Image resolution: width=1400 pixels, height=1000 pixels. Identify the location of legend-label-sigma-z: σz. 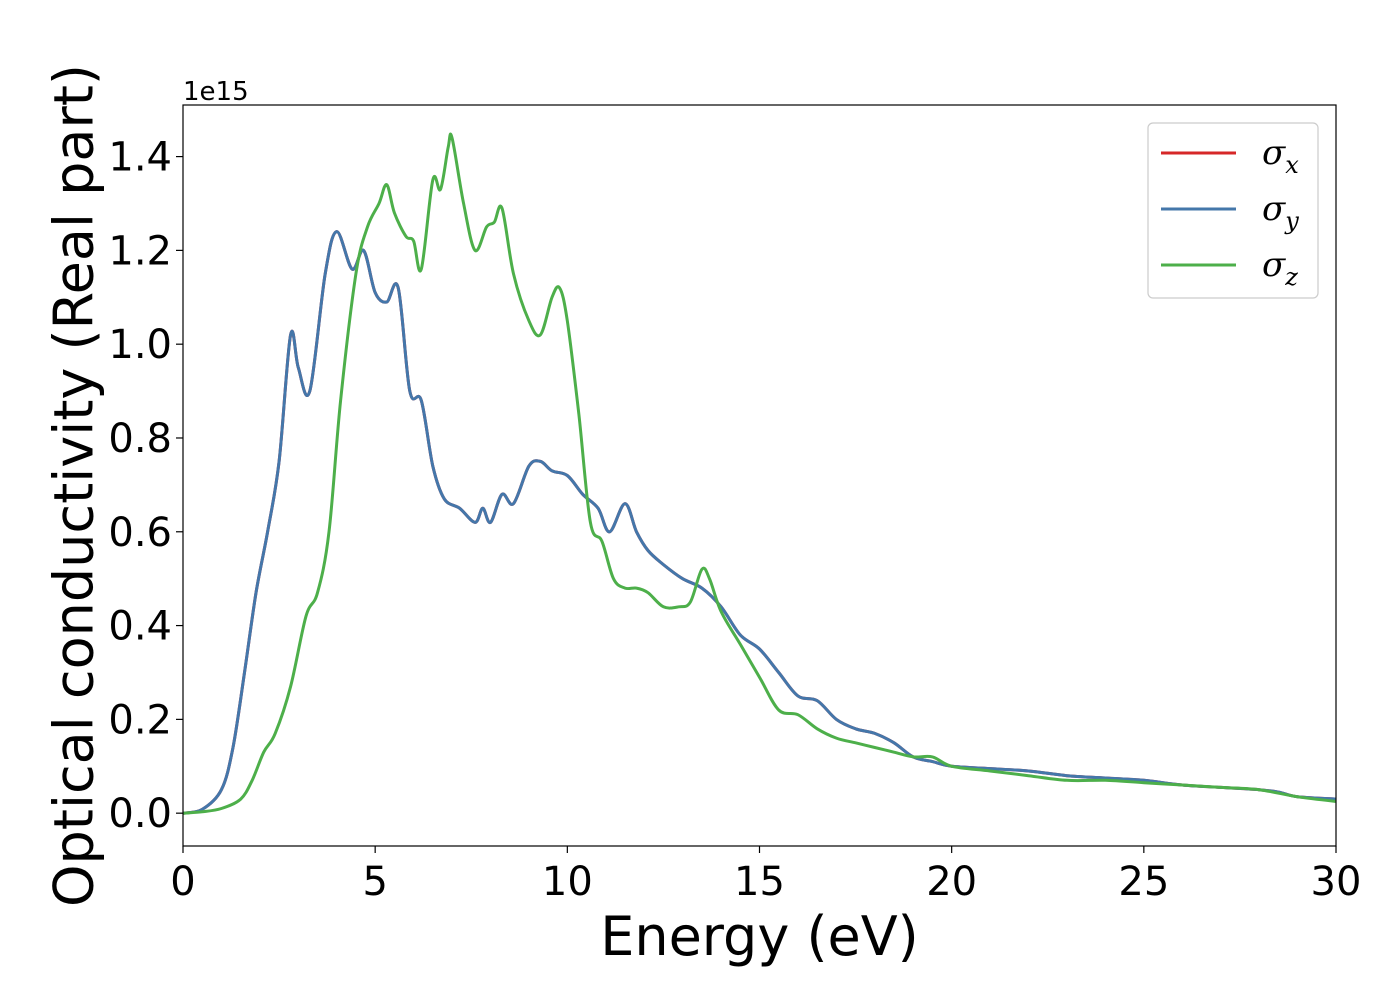
(1280, 268).